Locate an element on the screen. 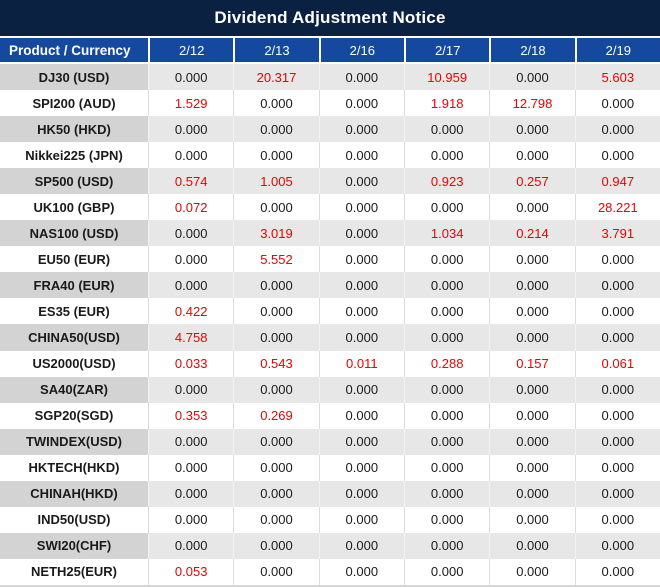  table-row: HK50 (HKD) 0.000 0.000 0.000 0.000 0.000 0.000 is located at coordinates (330, 129).